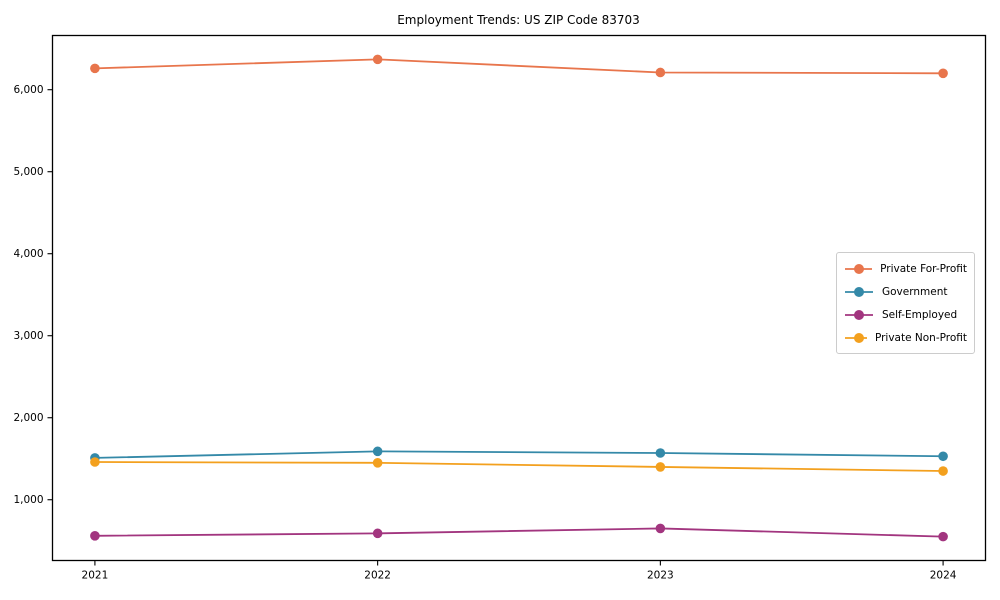 The width and height of the screenshot is (1000, 600). I want to click on legend-item: Private For-Profit, so click(905, 268).